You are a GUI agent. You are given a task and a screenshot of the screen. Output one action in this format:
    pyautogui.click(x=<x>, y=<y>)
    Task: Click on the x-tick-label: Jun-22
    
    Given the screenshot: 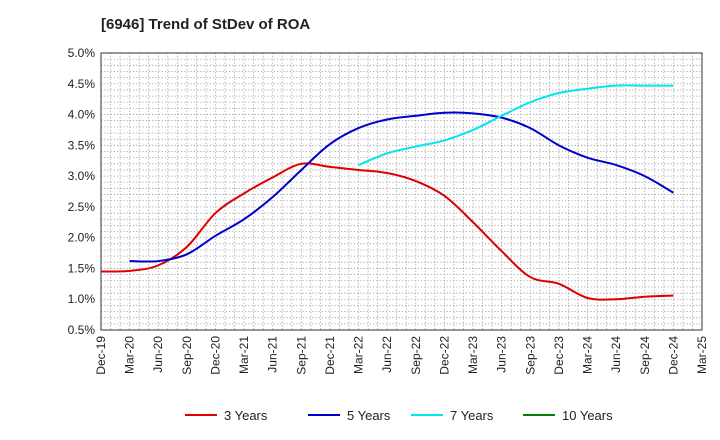 What is the action you would take?
    pyautogui.click(x=387, y=354)
    